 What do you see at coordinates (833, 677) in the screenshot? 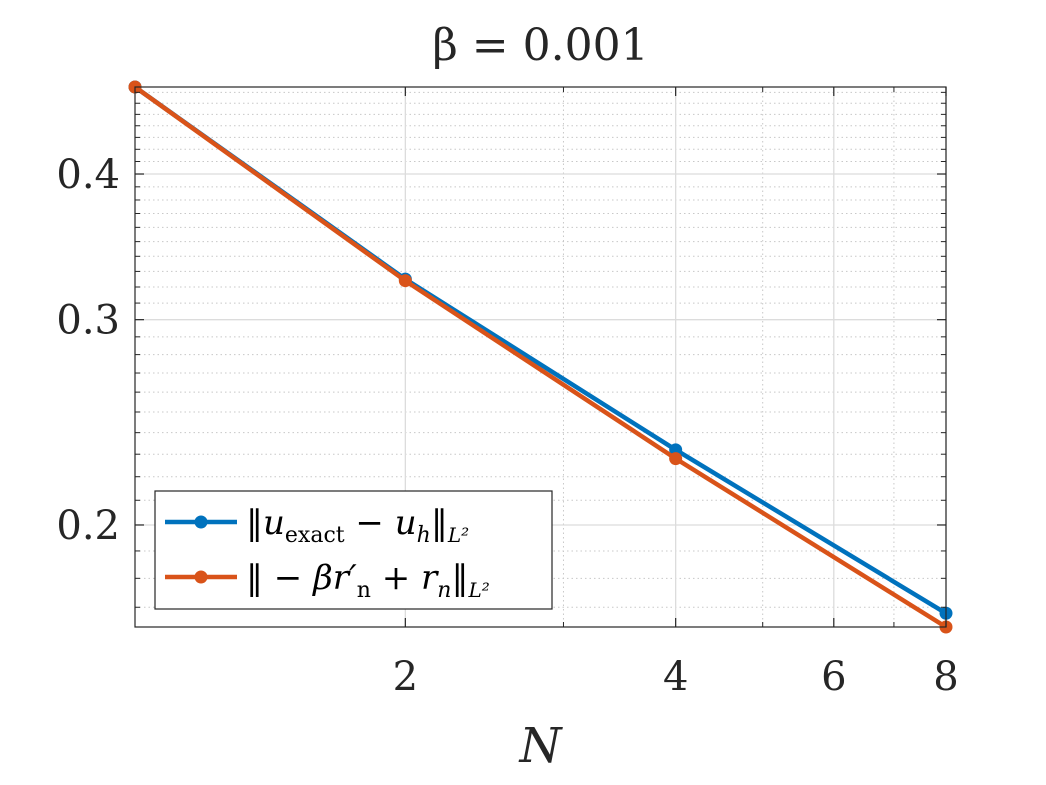
I see `x-tick-label: 6` at bounding box center [833, 677].